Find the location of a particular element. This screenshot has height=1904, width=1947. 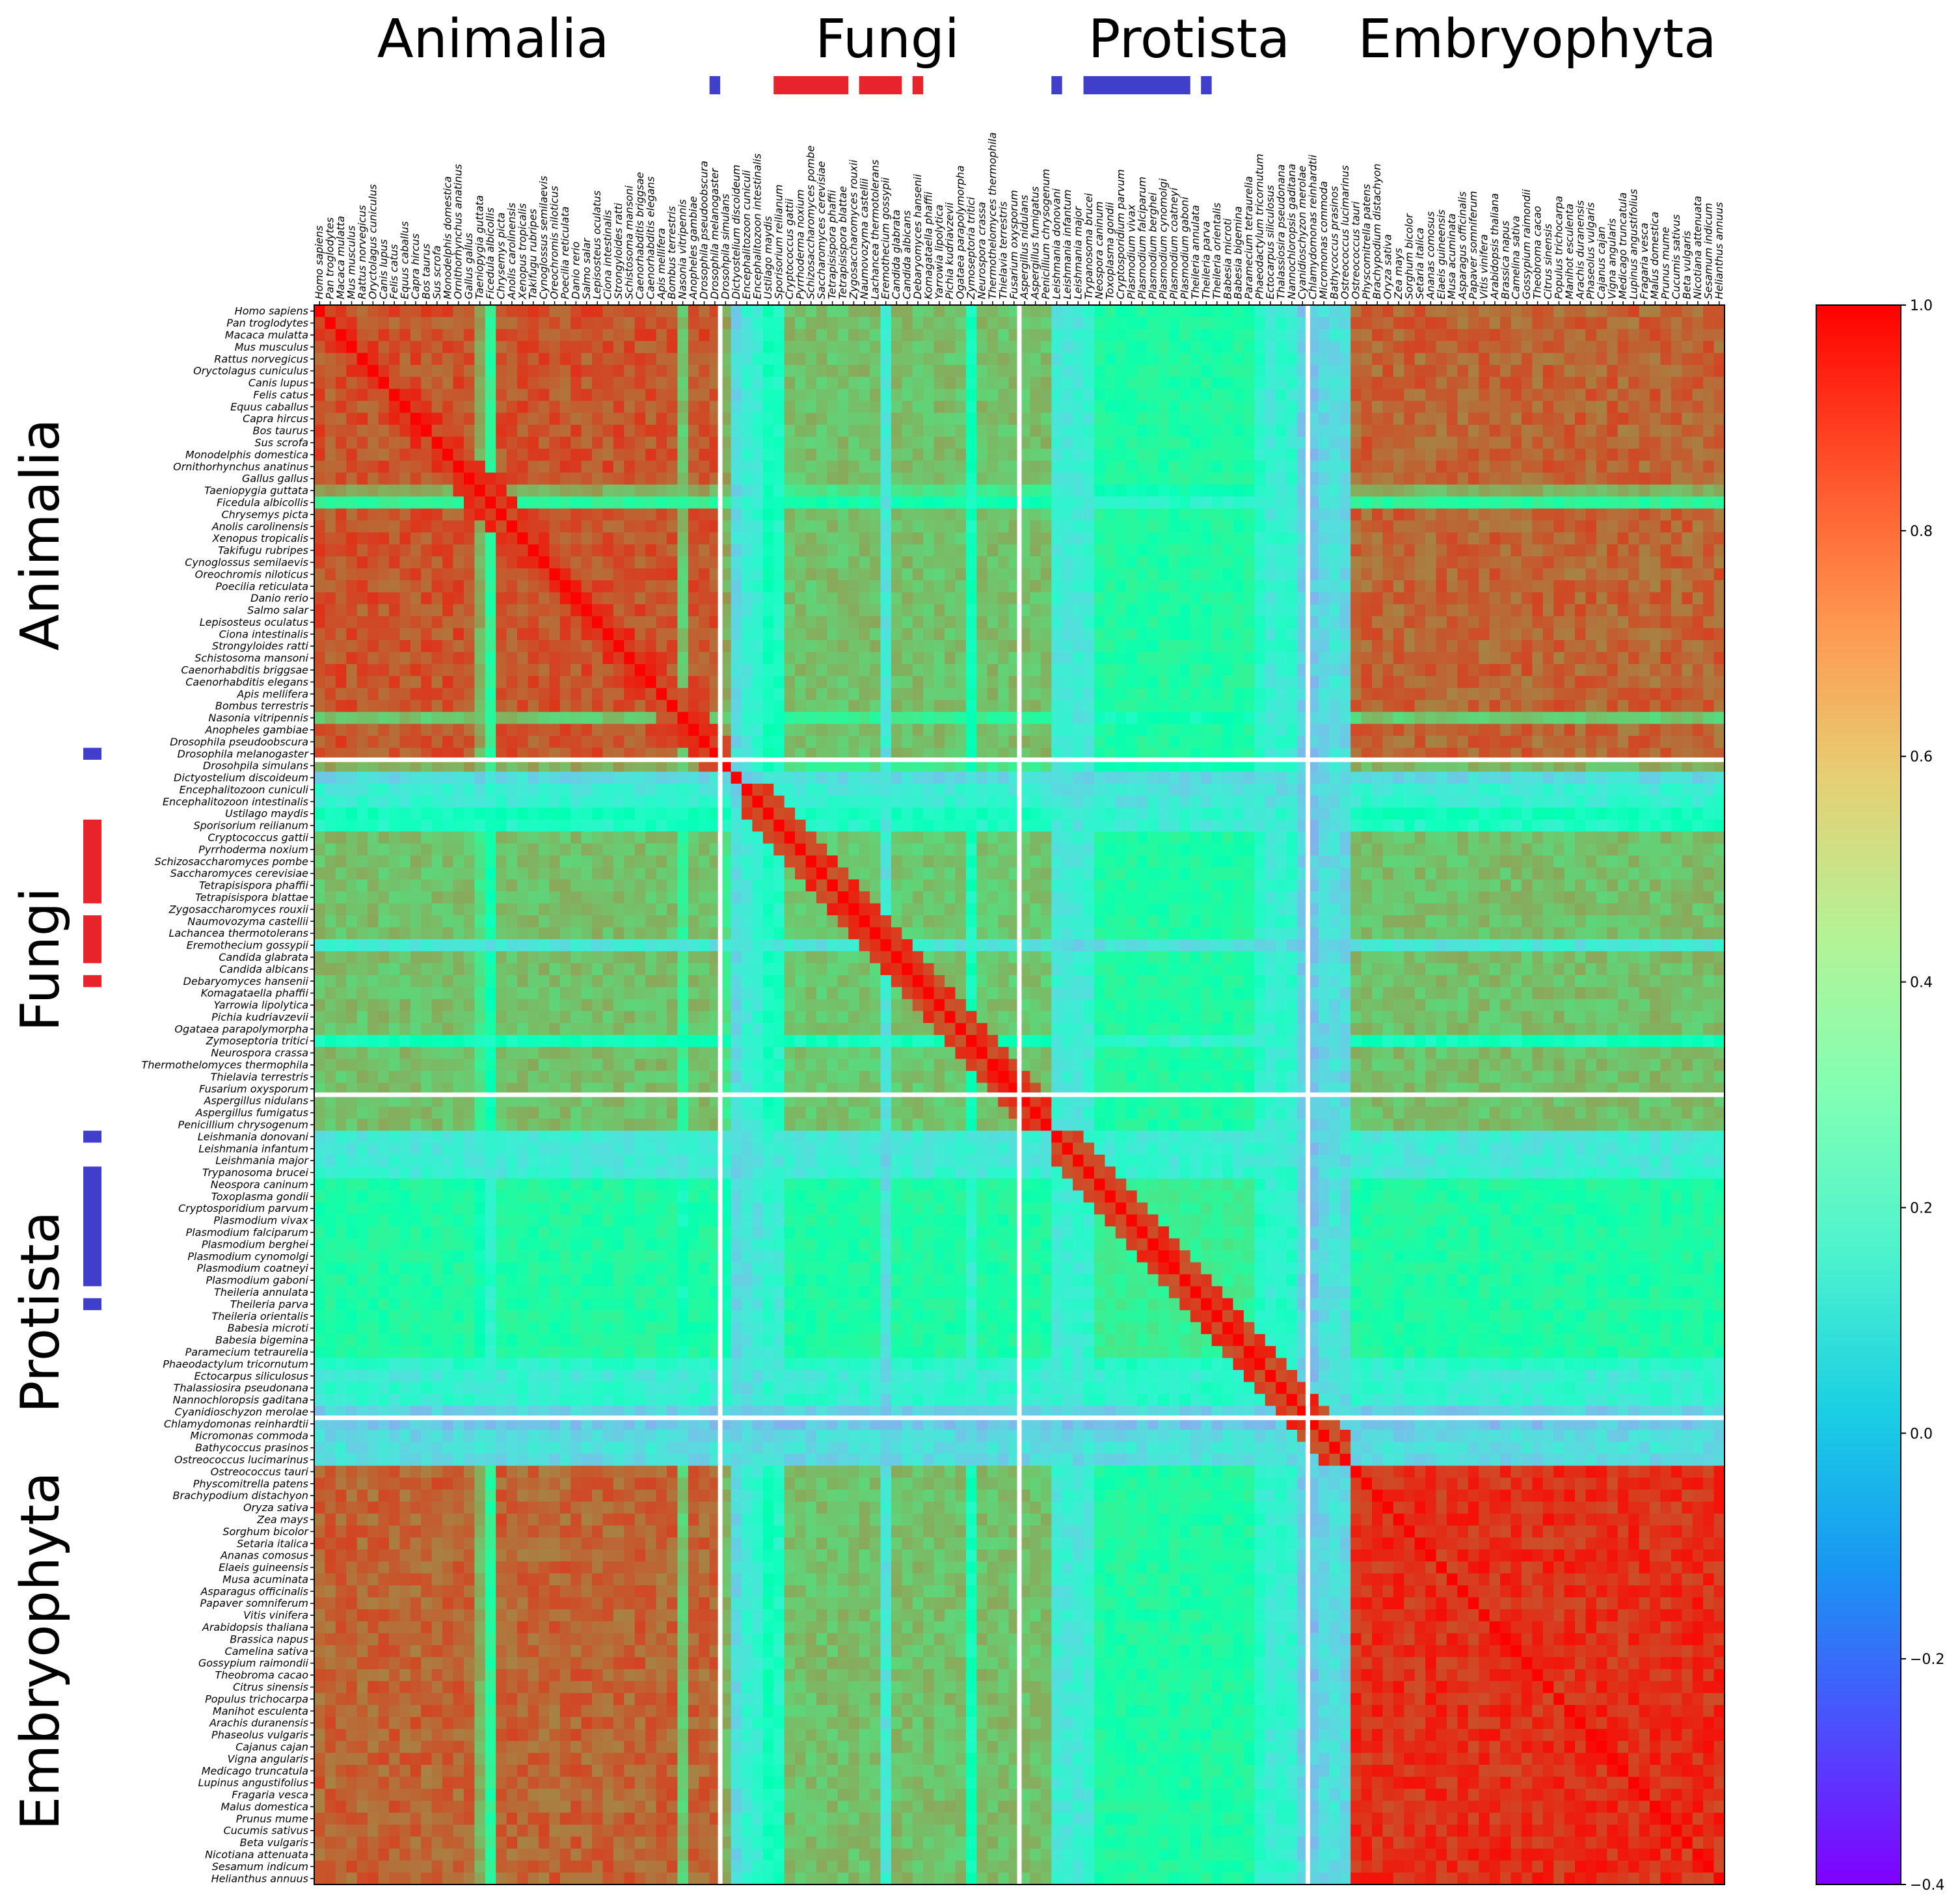

row-label: Caenorhabditis elegans is located at coordinates (246, 682).